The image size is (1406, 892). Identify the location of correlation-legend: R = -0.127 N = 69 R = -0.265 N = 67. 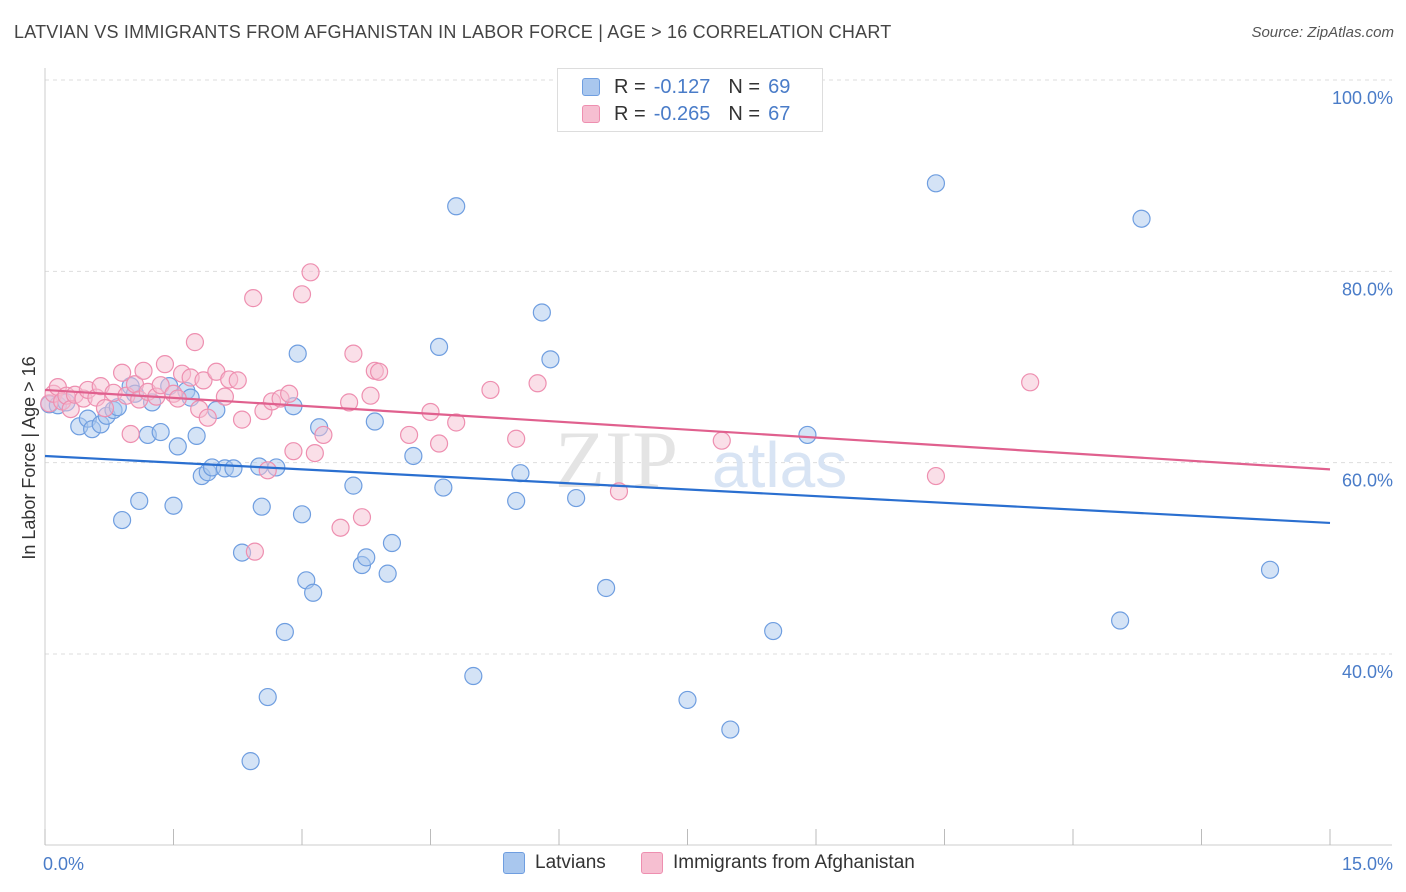
(690, 100).